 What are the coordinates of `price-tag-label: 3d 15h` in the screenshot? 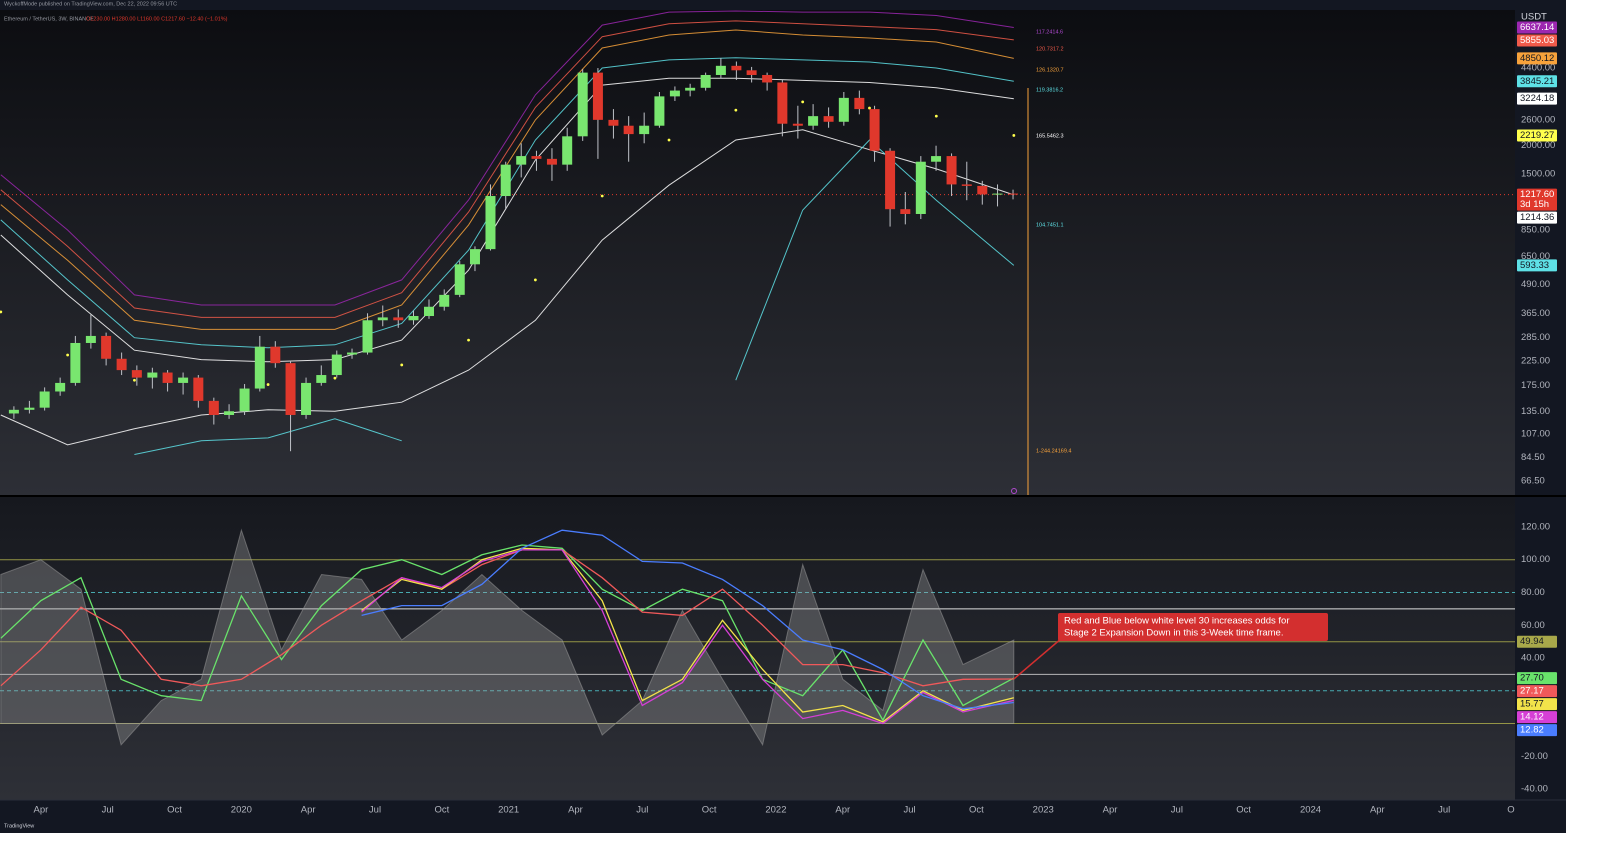 It's located at (1534, 204).